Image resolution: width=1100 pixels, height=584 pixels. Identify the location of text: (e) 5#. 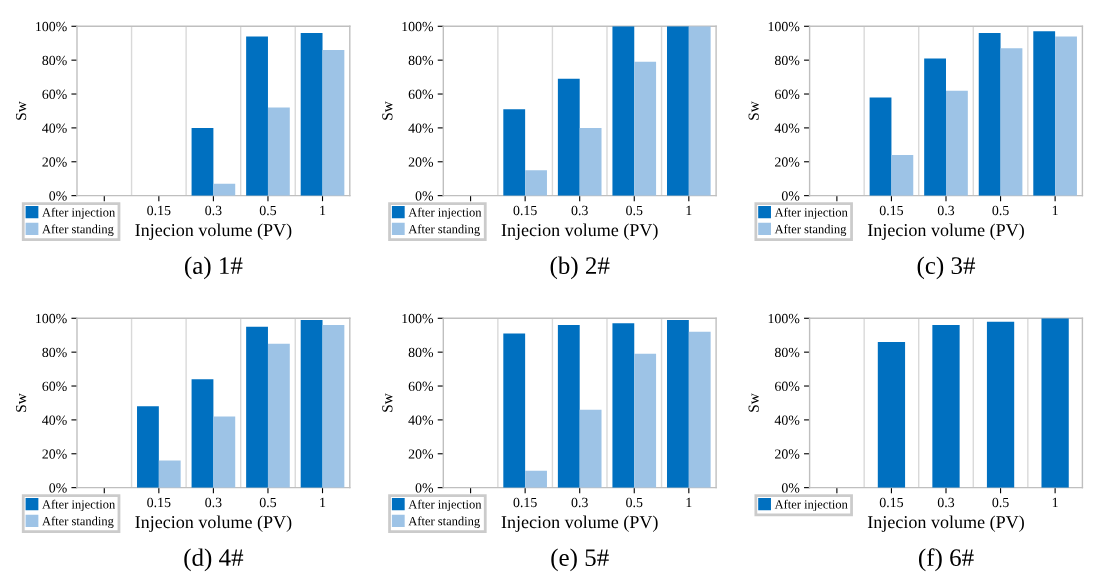
(580, 560).